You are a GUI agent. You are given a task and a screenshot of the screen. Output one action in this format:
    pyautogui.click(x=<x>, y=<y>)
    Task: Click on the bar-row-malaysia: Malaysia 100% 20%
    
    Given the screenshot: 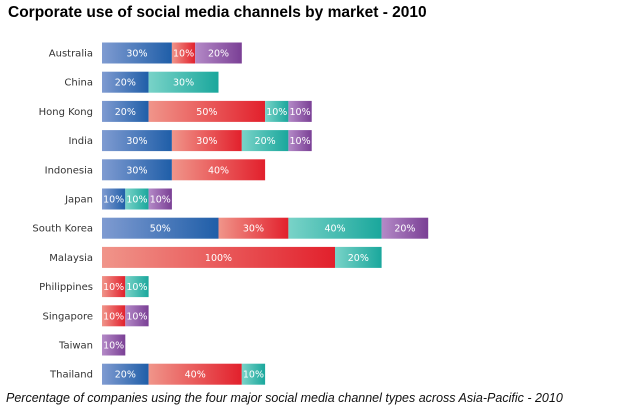 What is the action you would take?
    pyautogui.click(x=215, y=257)
    